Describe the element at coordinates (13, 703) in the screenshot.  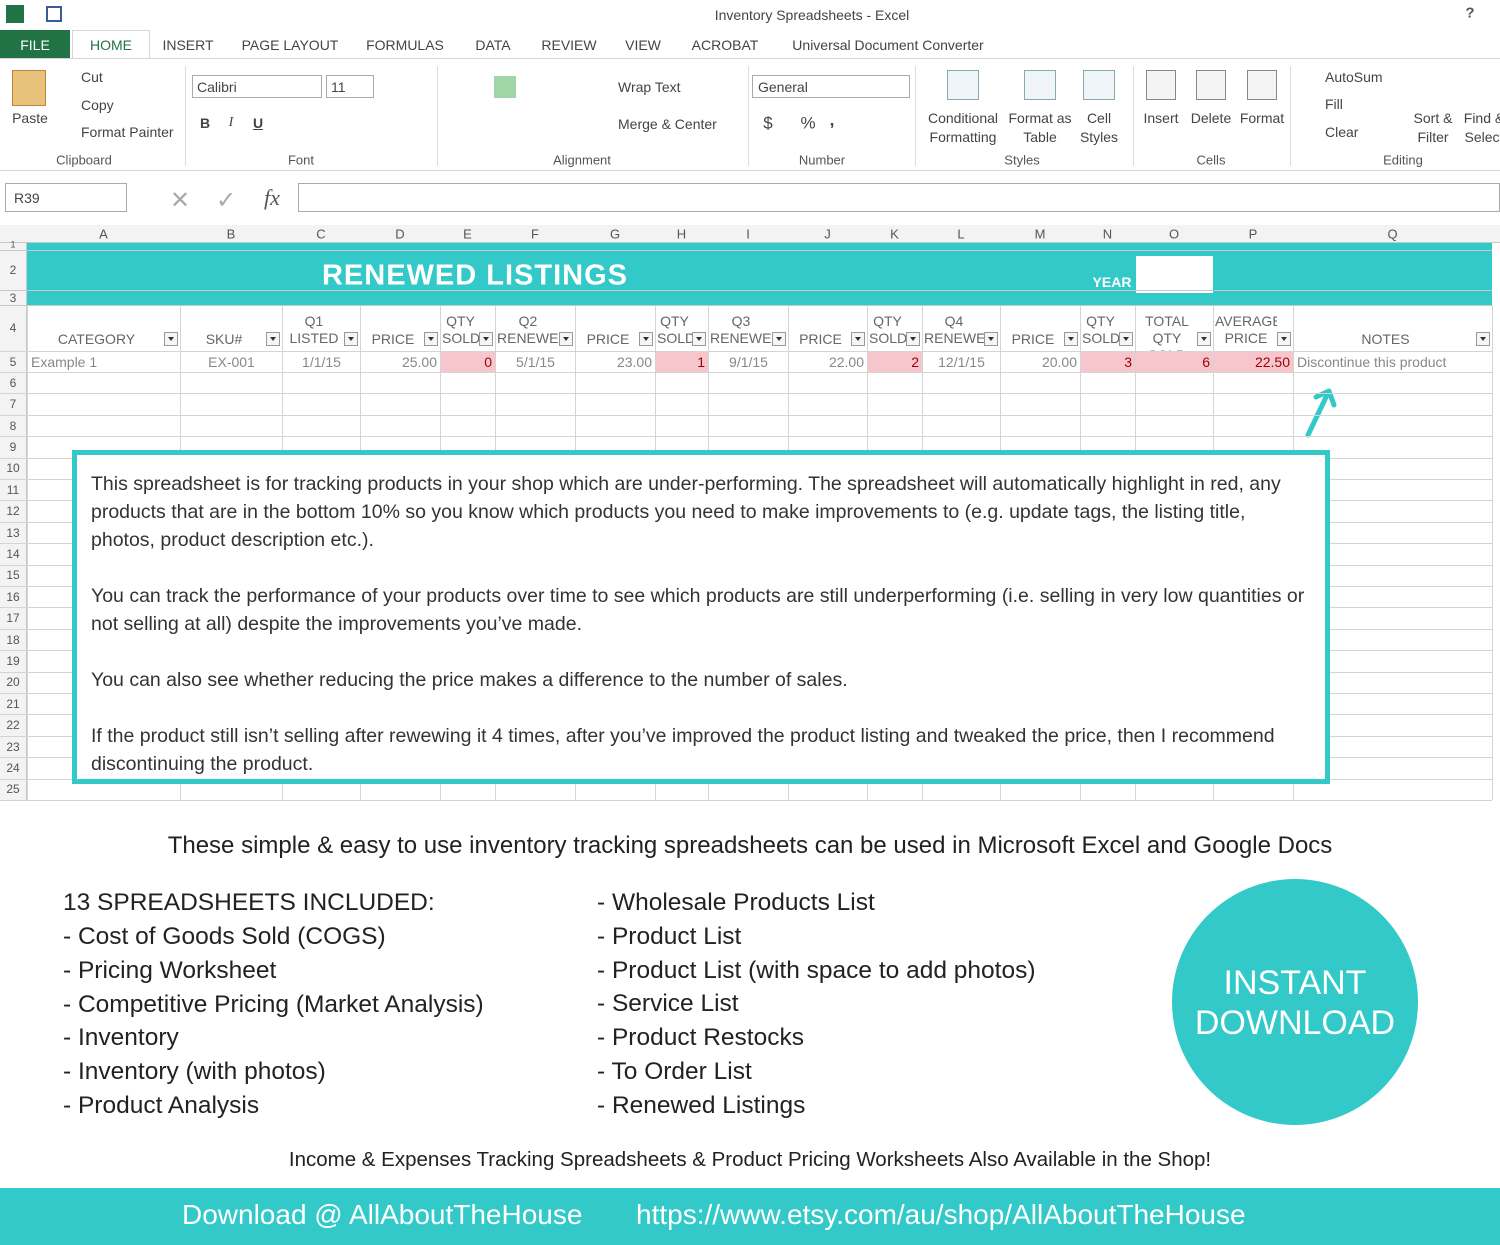
I see `row-header: 21` at that location.